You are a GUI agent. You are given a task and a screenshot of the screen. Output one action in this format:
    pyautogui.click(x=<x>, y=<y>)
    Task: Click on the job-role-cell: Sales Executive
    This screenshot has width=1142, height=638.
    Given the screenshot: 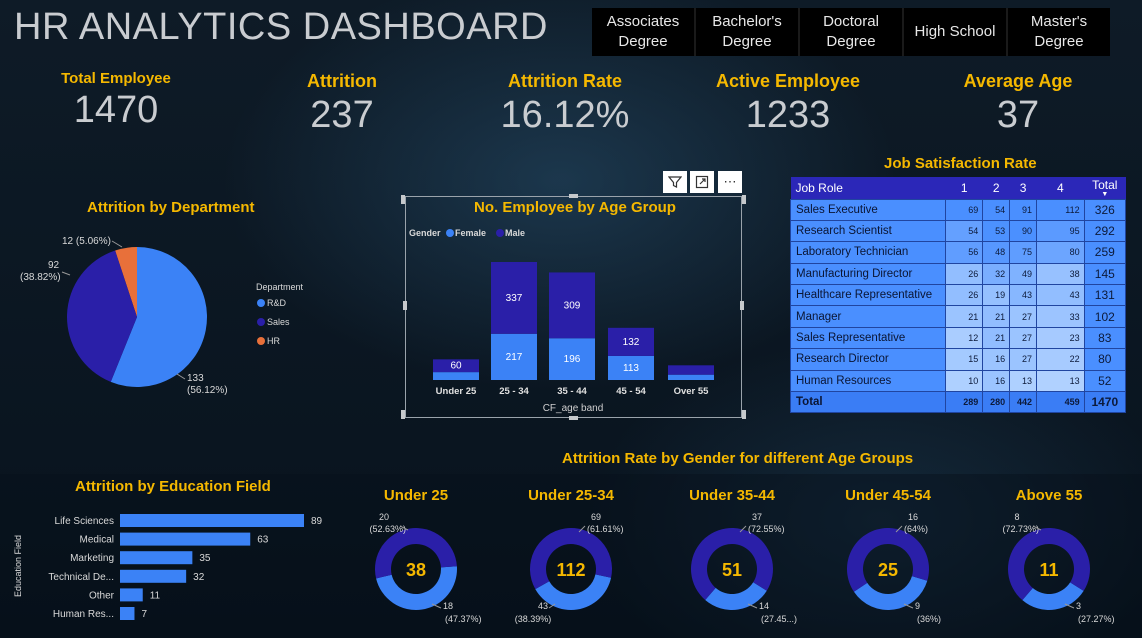 What is the action you would take?
    pyautogui.click(x=868, y=209)
    